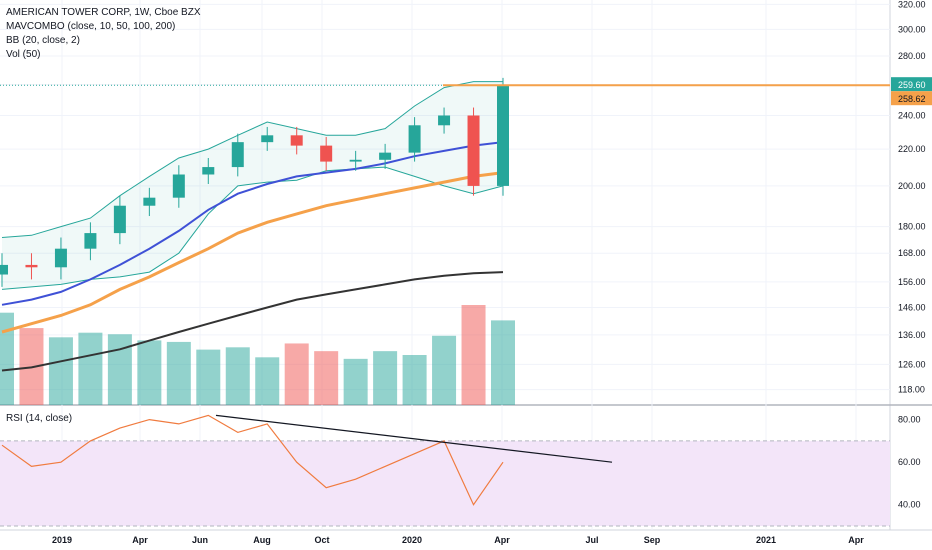  I want to click on last-price-tag, so click(911, 84).